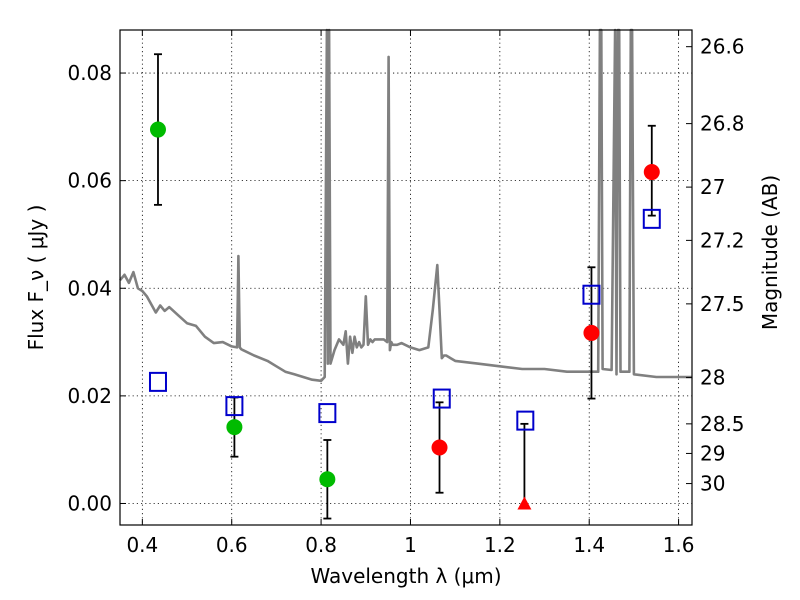  Describe the element at coordinates (712, 453) in the screenshot. I see `y2-tick-label: 29` at that location.